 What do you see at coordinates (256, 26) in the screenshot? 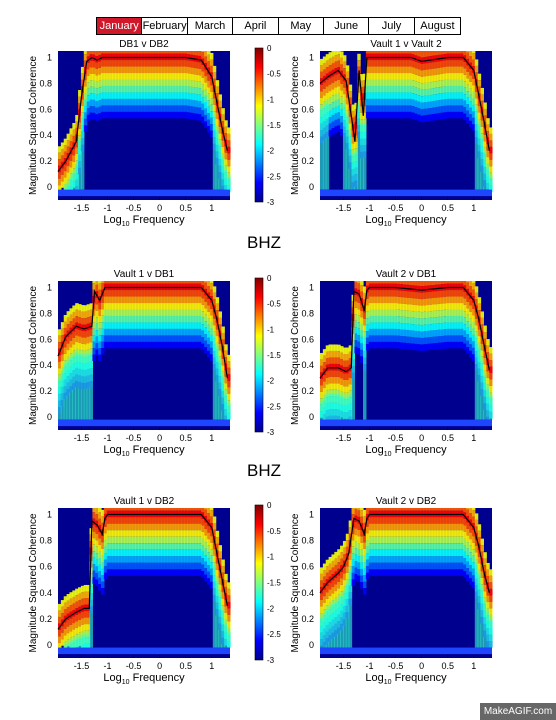
I see `month-tab-april: April` at bounding box center [256, 26].